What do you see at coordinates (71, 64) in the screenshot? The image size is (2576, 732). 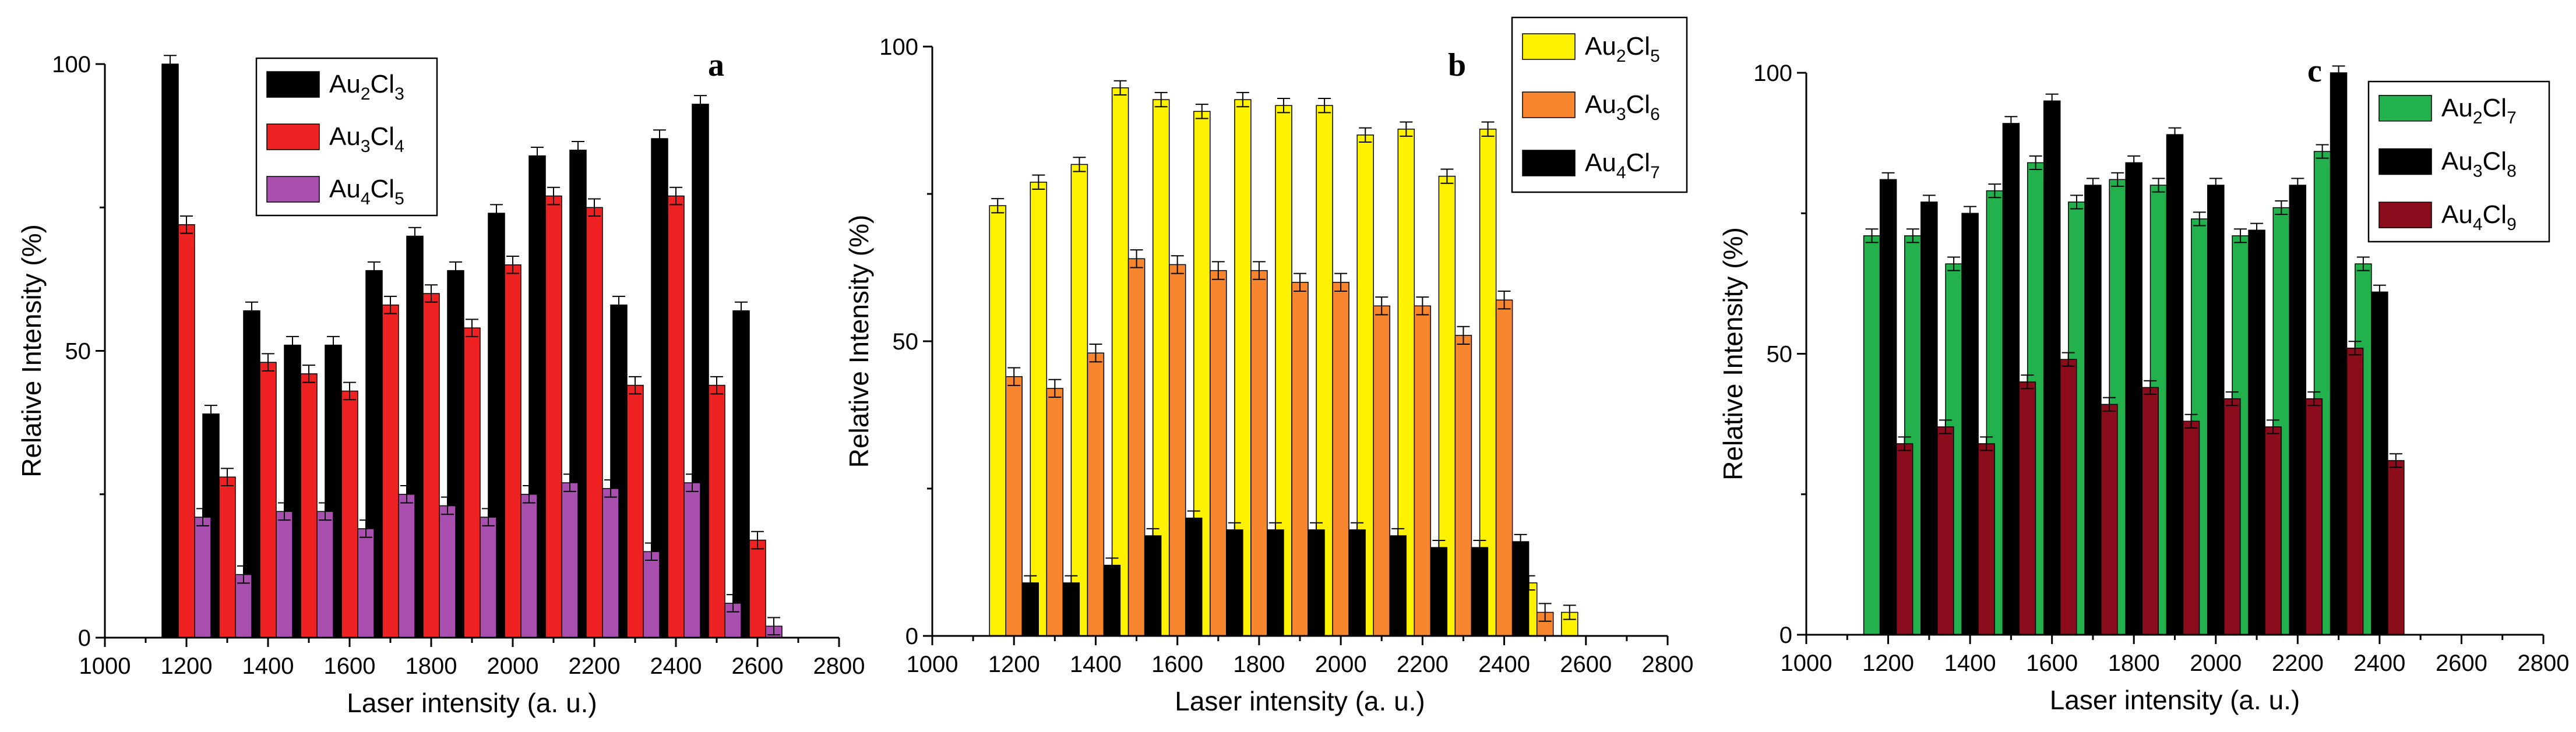 I see `y-tick-label-a-100: 100` at bounding box center [71, 64].